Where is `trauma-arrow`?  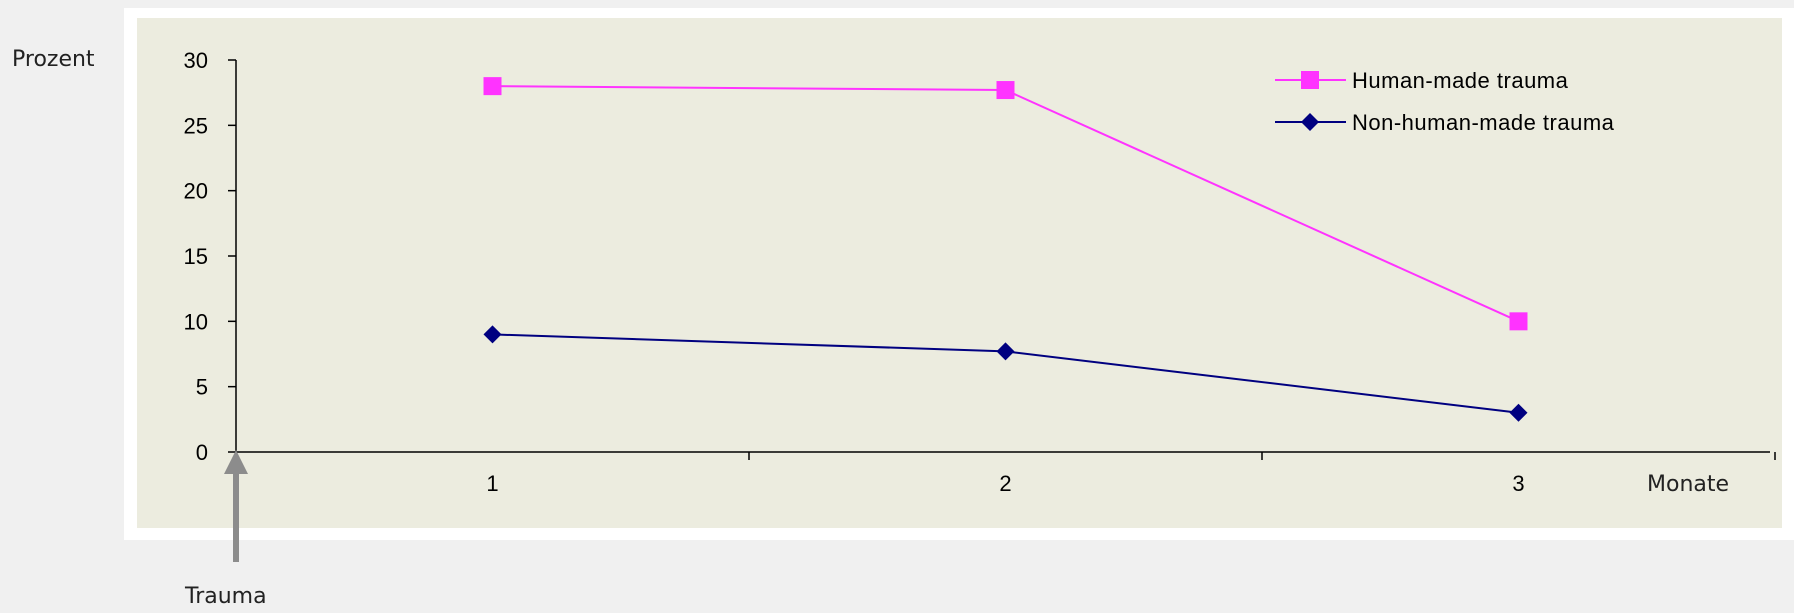
trauma-arrow is located at coordinates (236, 506).